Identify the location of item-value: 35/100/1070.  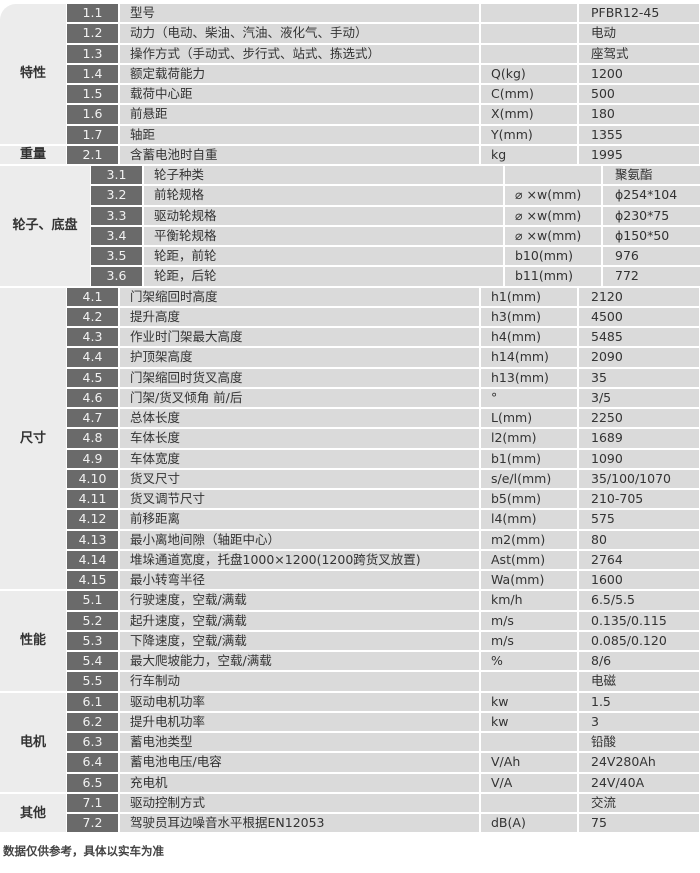
(639, 478).